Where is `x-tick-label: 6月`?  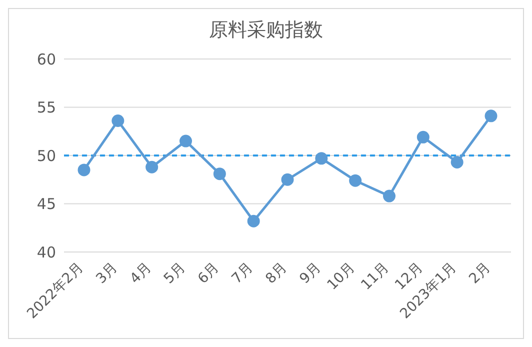
x-tick-label: 6月 is located at coordinates (208, 274).